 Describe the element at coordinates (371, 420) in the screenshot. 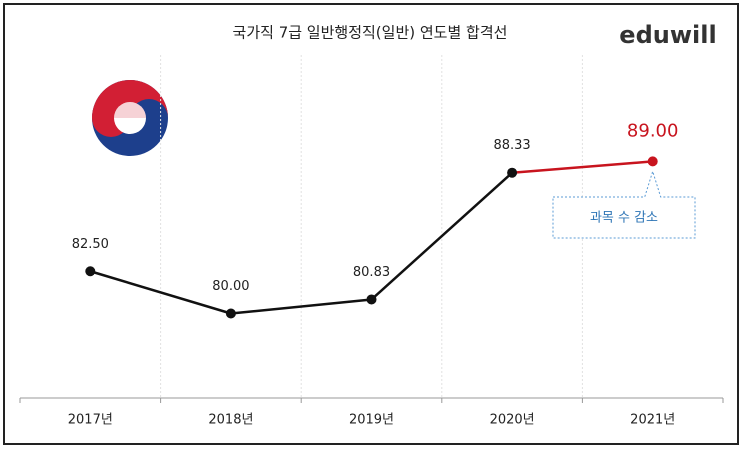

I see `x-tick-label: 2019년` at that location.